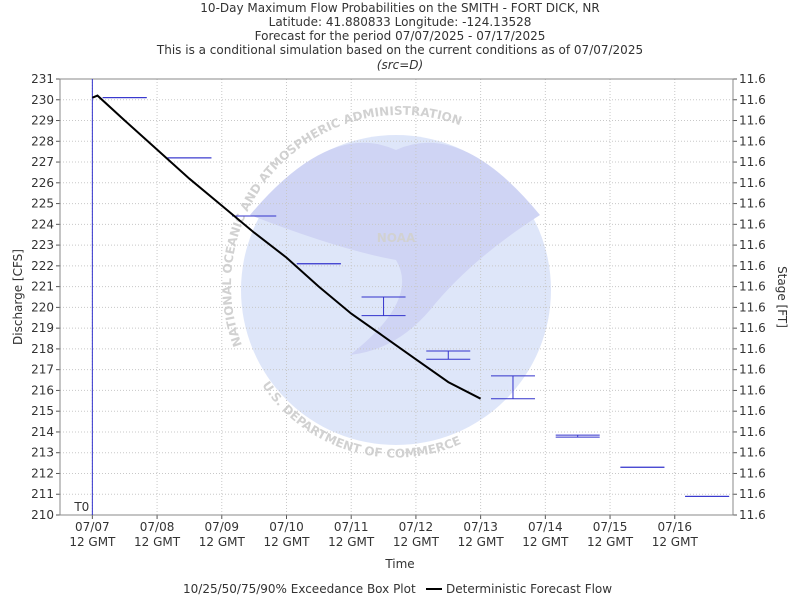  I want to click on y-tick-label: 214, so click(42, 432).